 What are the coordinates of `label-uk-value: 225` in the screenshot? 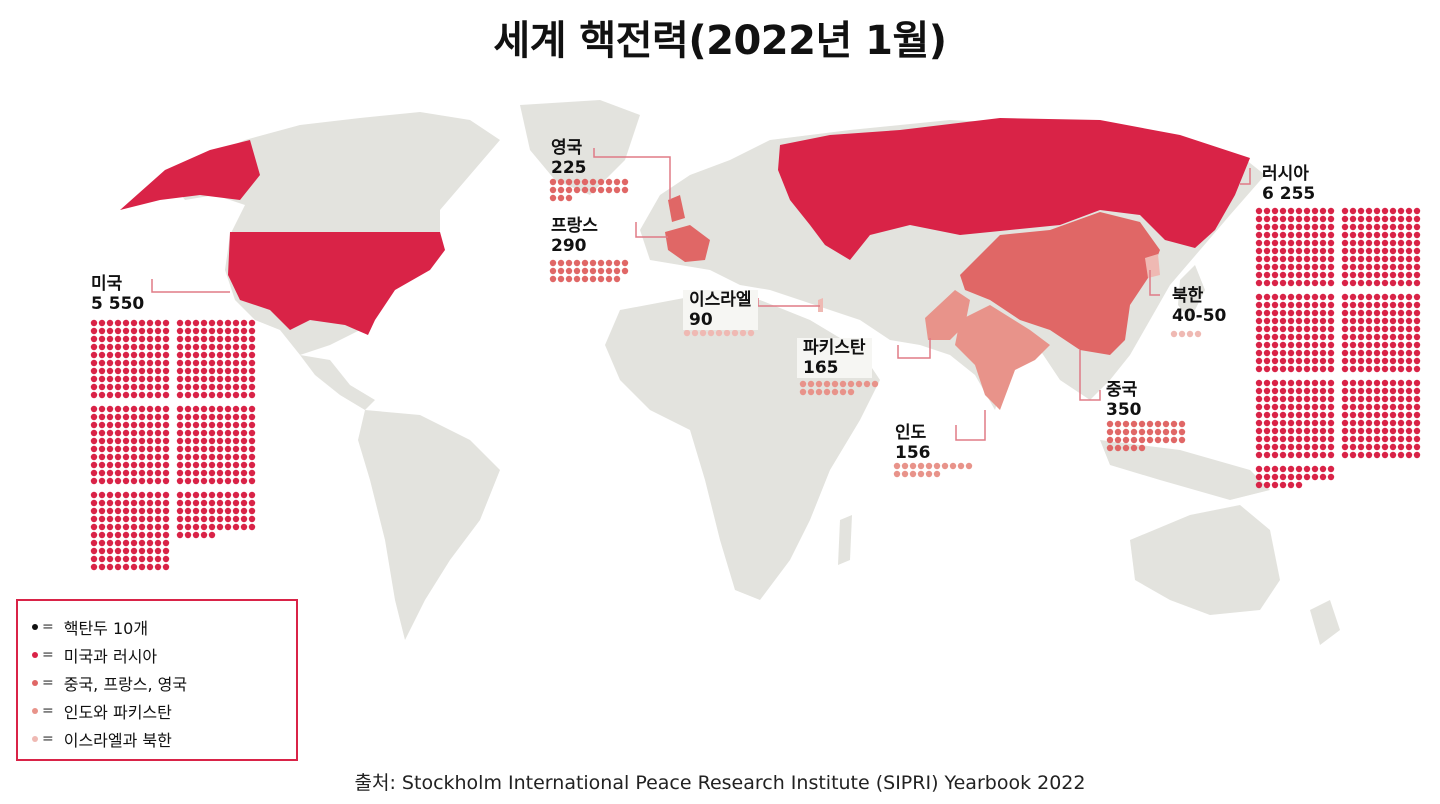 It's located at (569, 168).